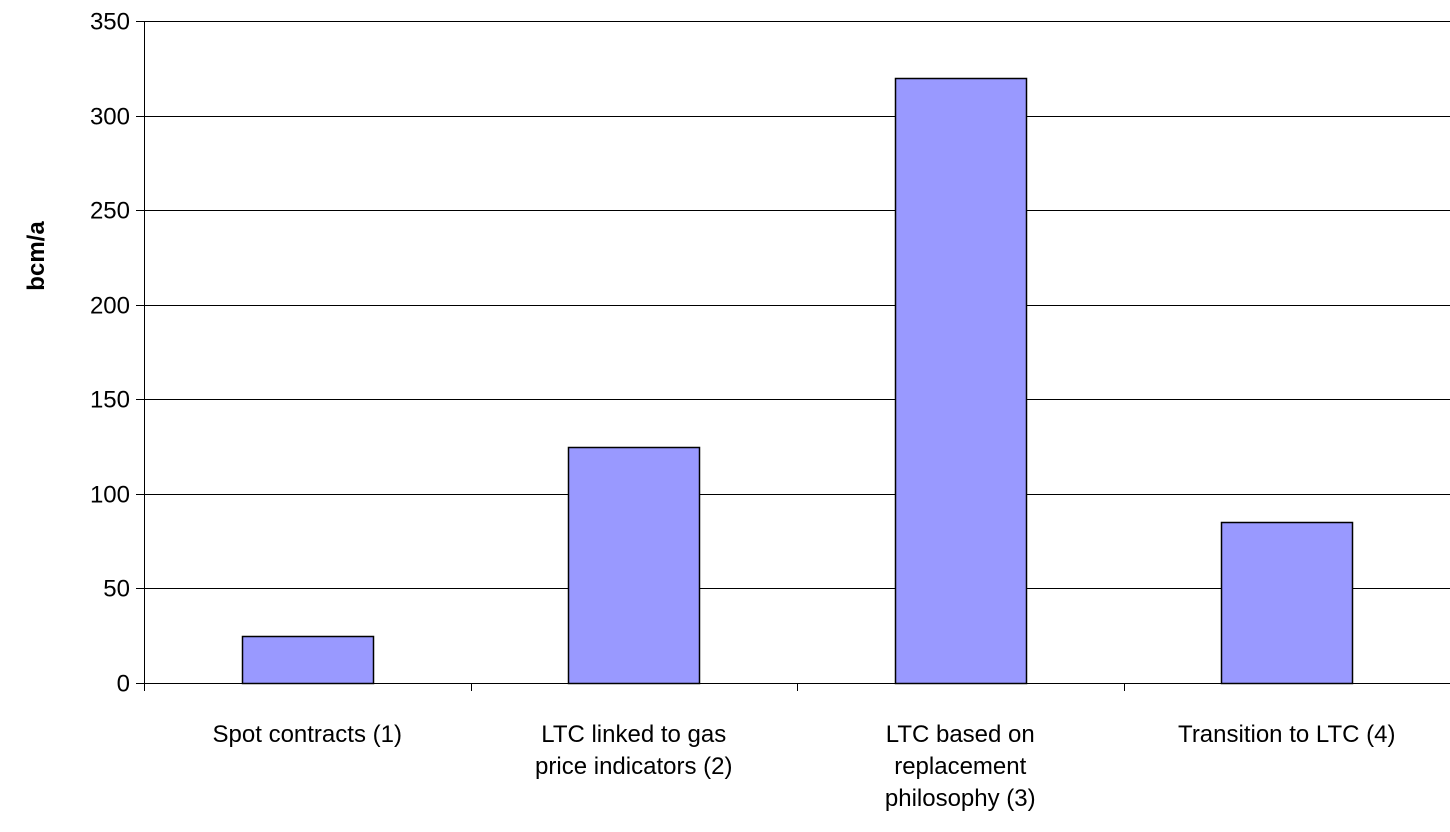 The image size is (1450, 832). I want to click on x-category-label: LTC based on replacement philosophy (3), so click(960, 766).